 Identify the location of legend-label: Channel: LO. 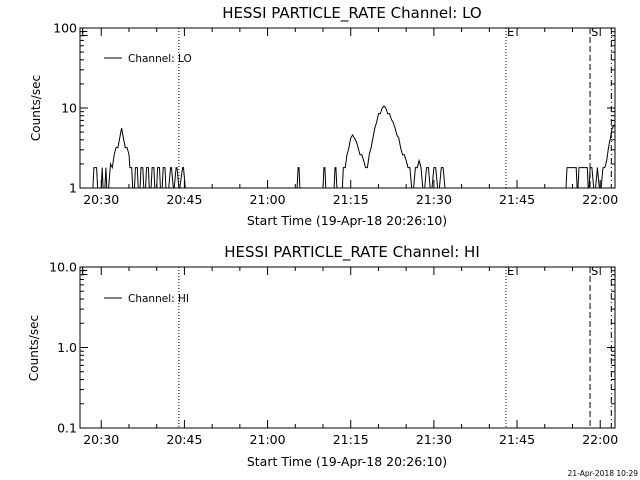
(160, 59).